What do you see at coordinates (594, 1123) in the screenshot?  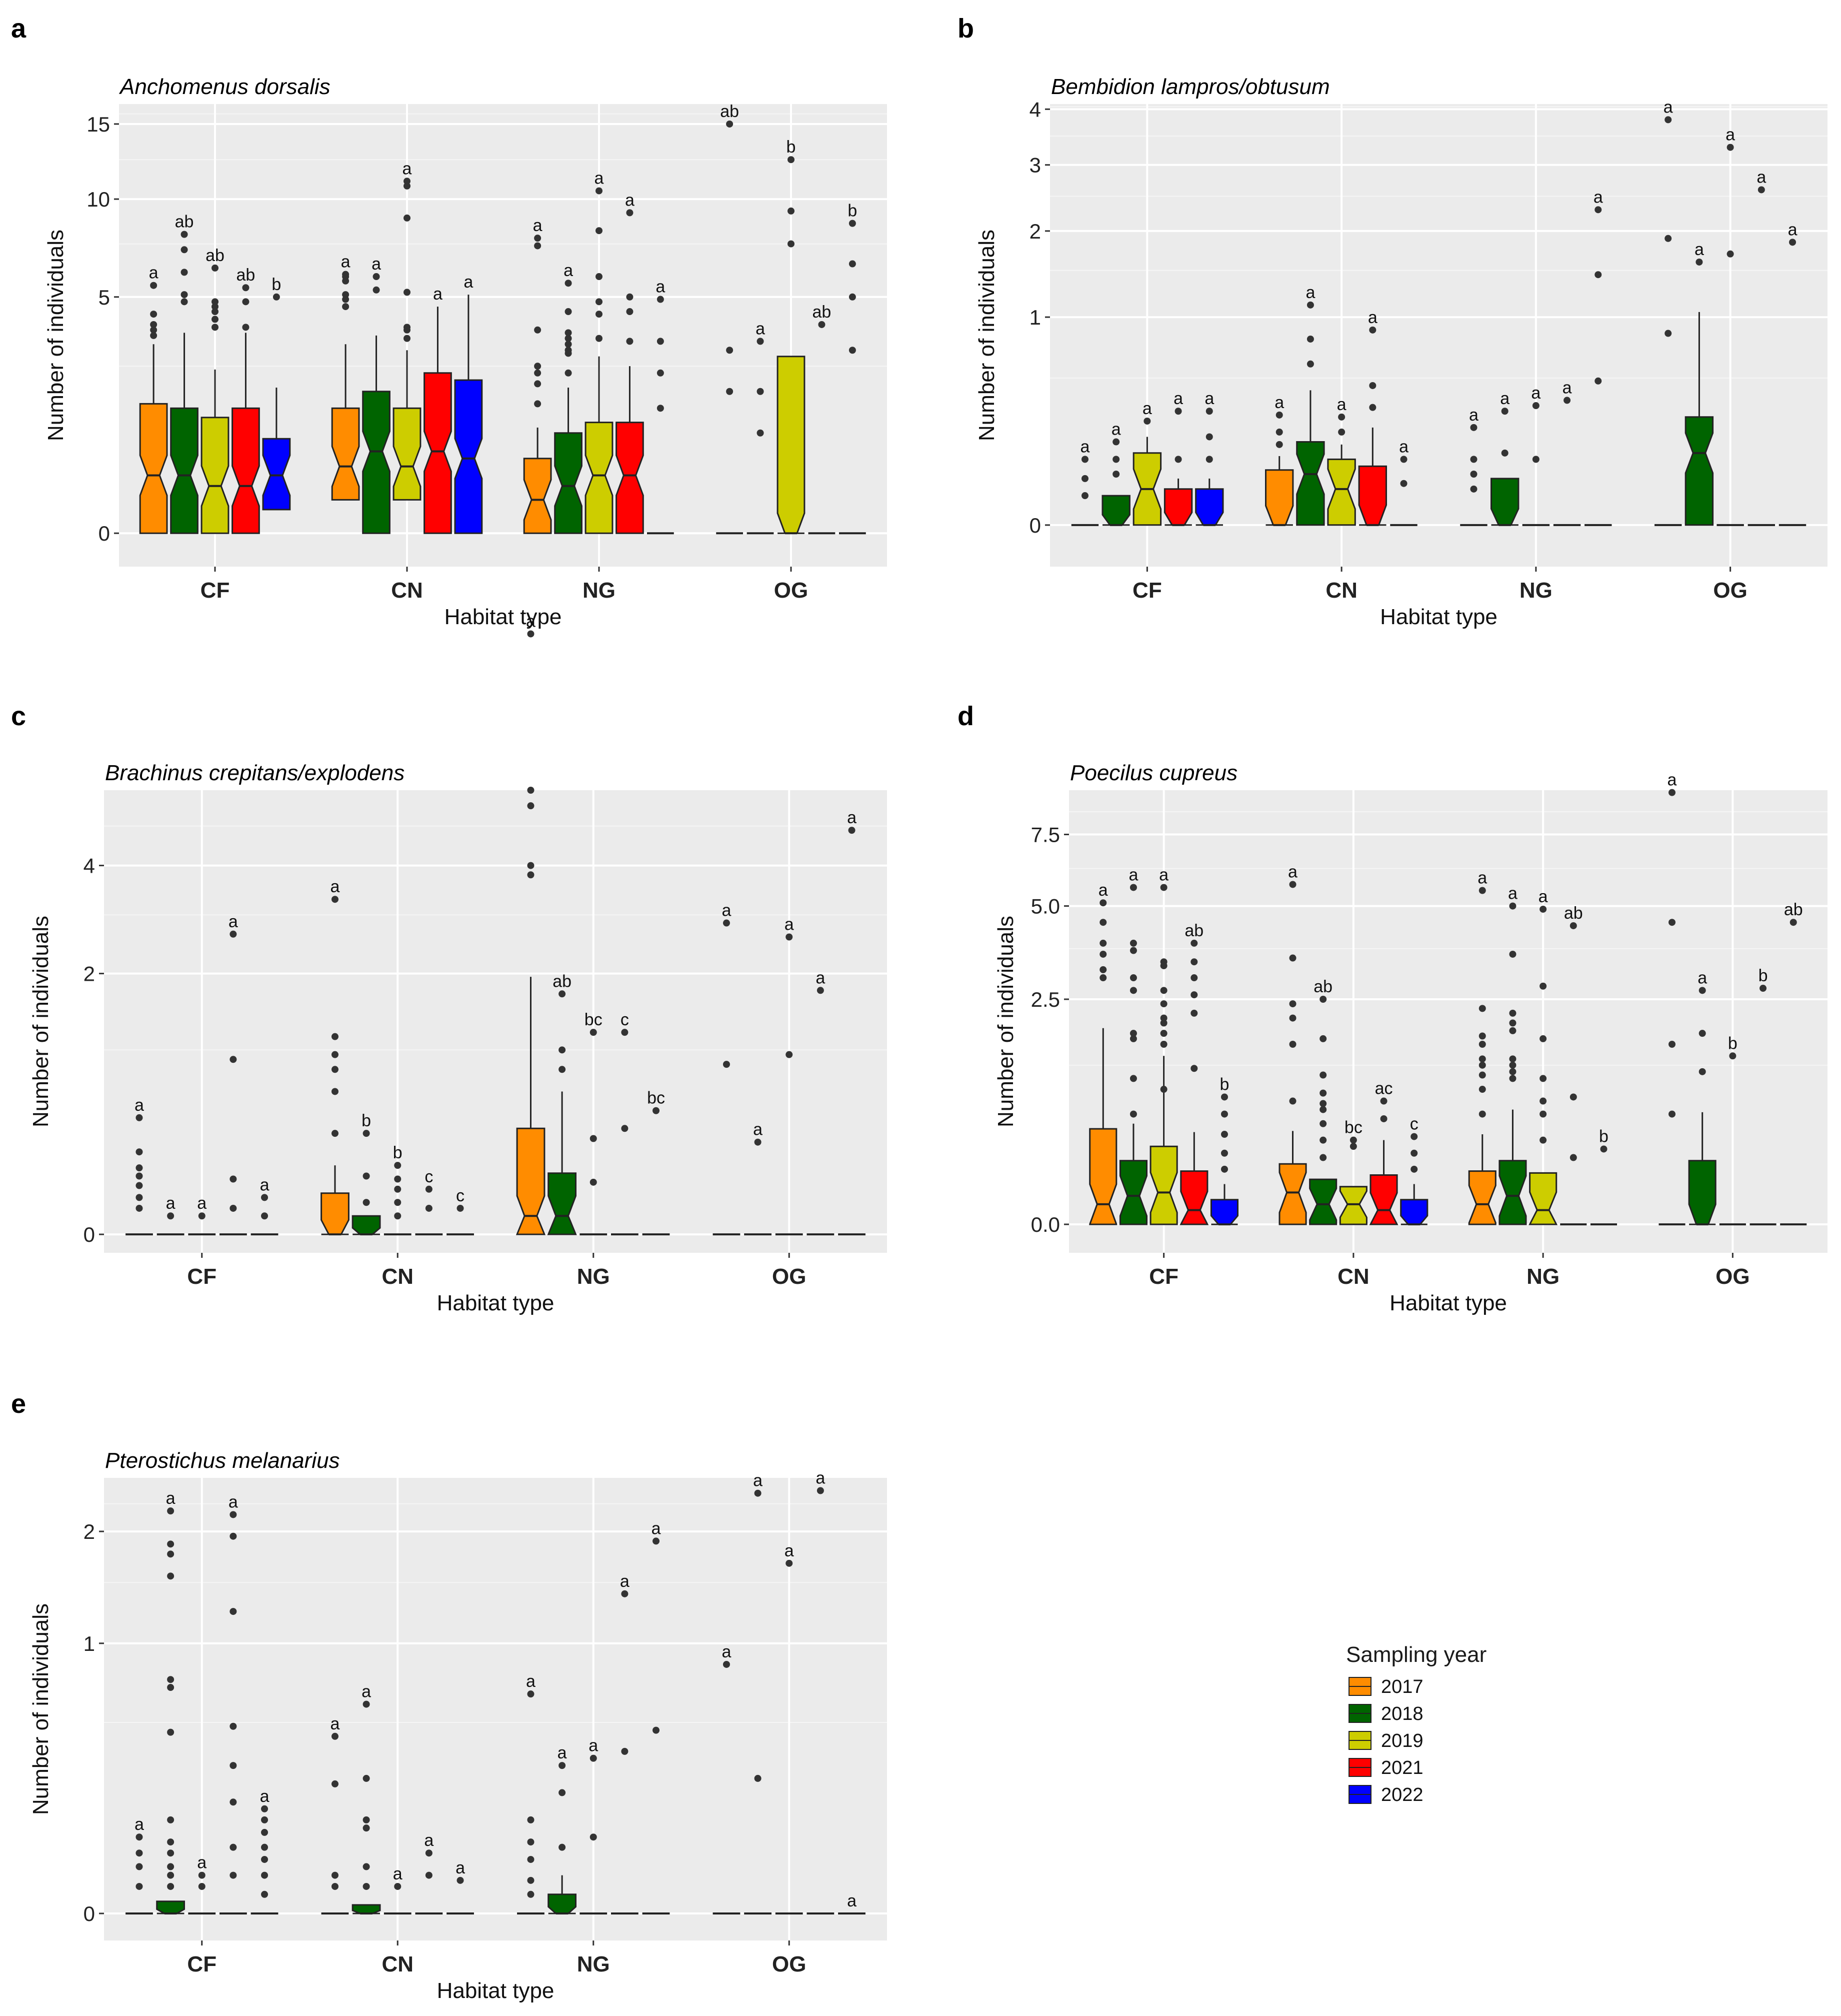 I see `box-NG-2019: bc` at bounding box center [594, 1123].